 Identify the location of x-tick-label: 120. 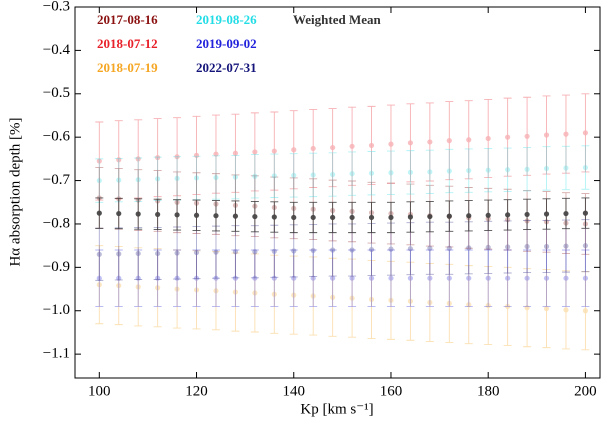
(196, 391).